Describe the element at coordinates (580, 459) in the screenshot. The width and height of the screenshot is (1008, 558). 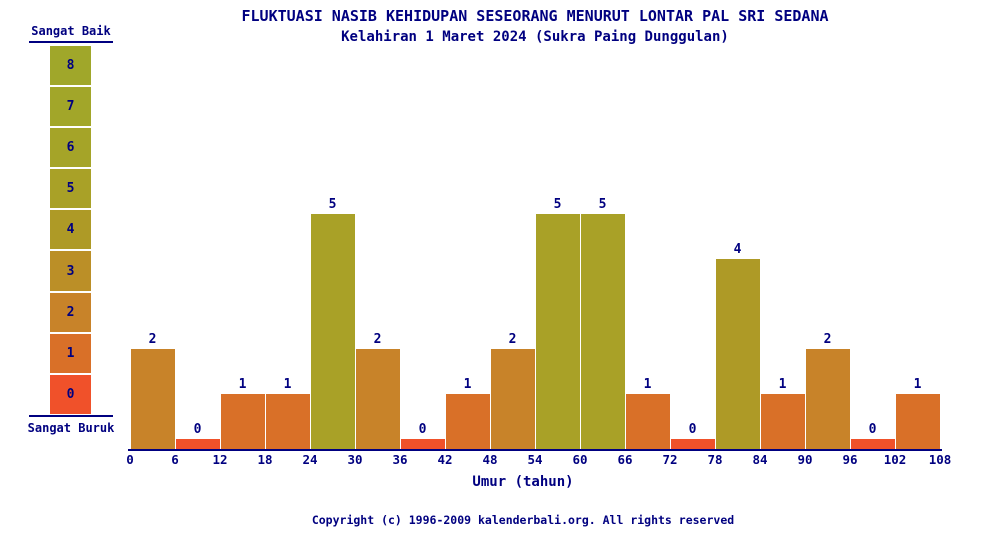
I see `x-tick-60: 60` at that location.